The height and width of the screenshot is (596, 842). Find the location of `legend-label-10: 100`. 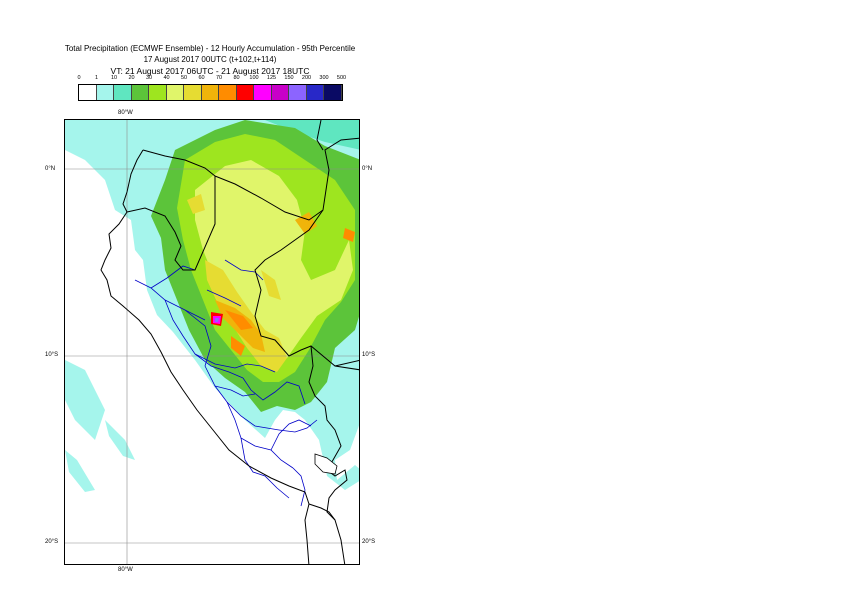

legend-label-10: 100 is located at coordinates (254, 78).